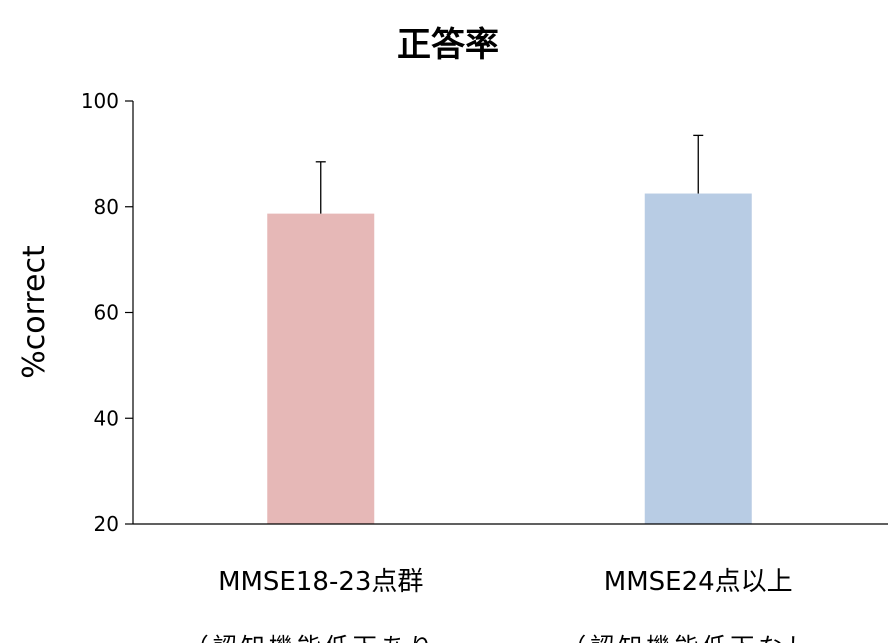 The width and height of the screenshot is (888, 643). I want to click on x-category-label: MMSE24点以上, so click(698, 582).